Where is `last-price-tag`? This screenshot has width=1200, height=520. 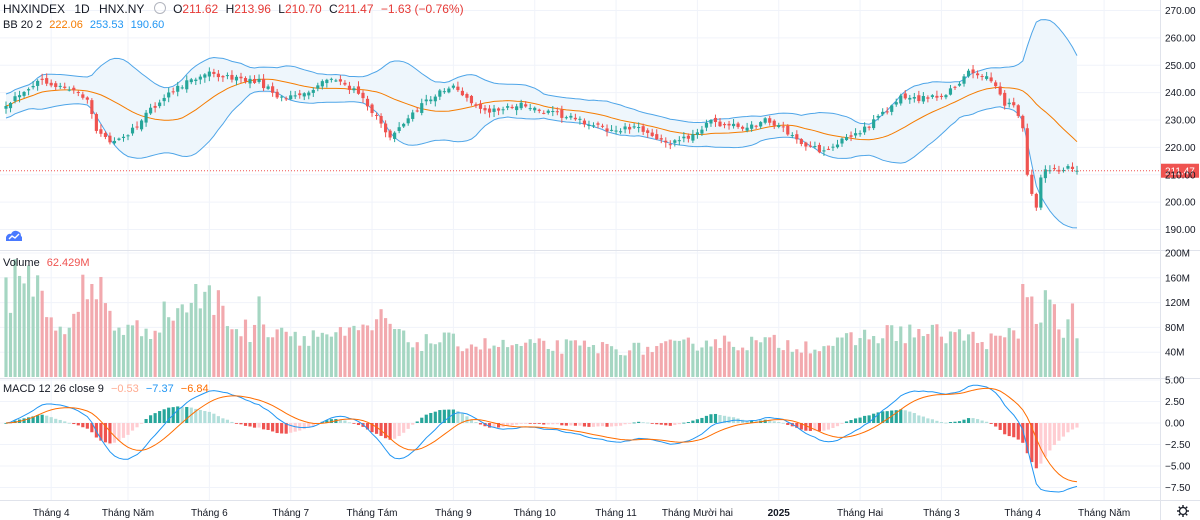 last-price-tag is located at coordinates (1180, 170).